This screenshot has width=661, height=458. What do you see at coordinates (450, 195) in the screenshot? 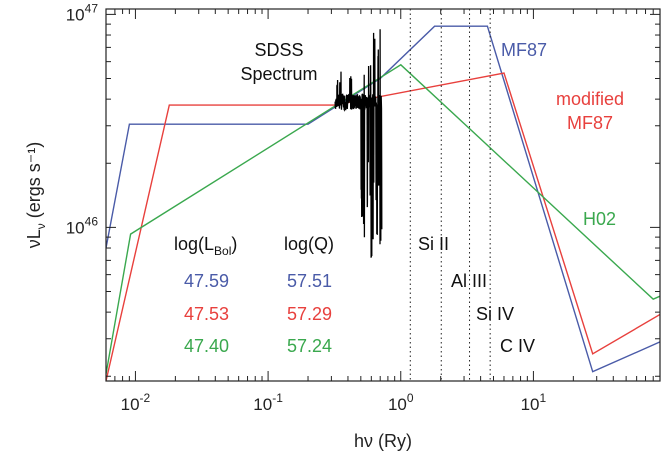
I see `vline-layer` at bounding box center [450, 195].